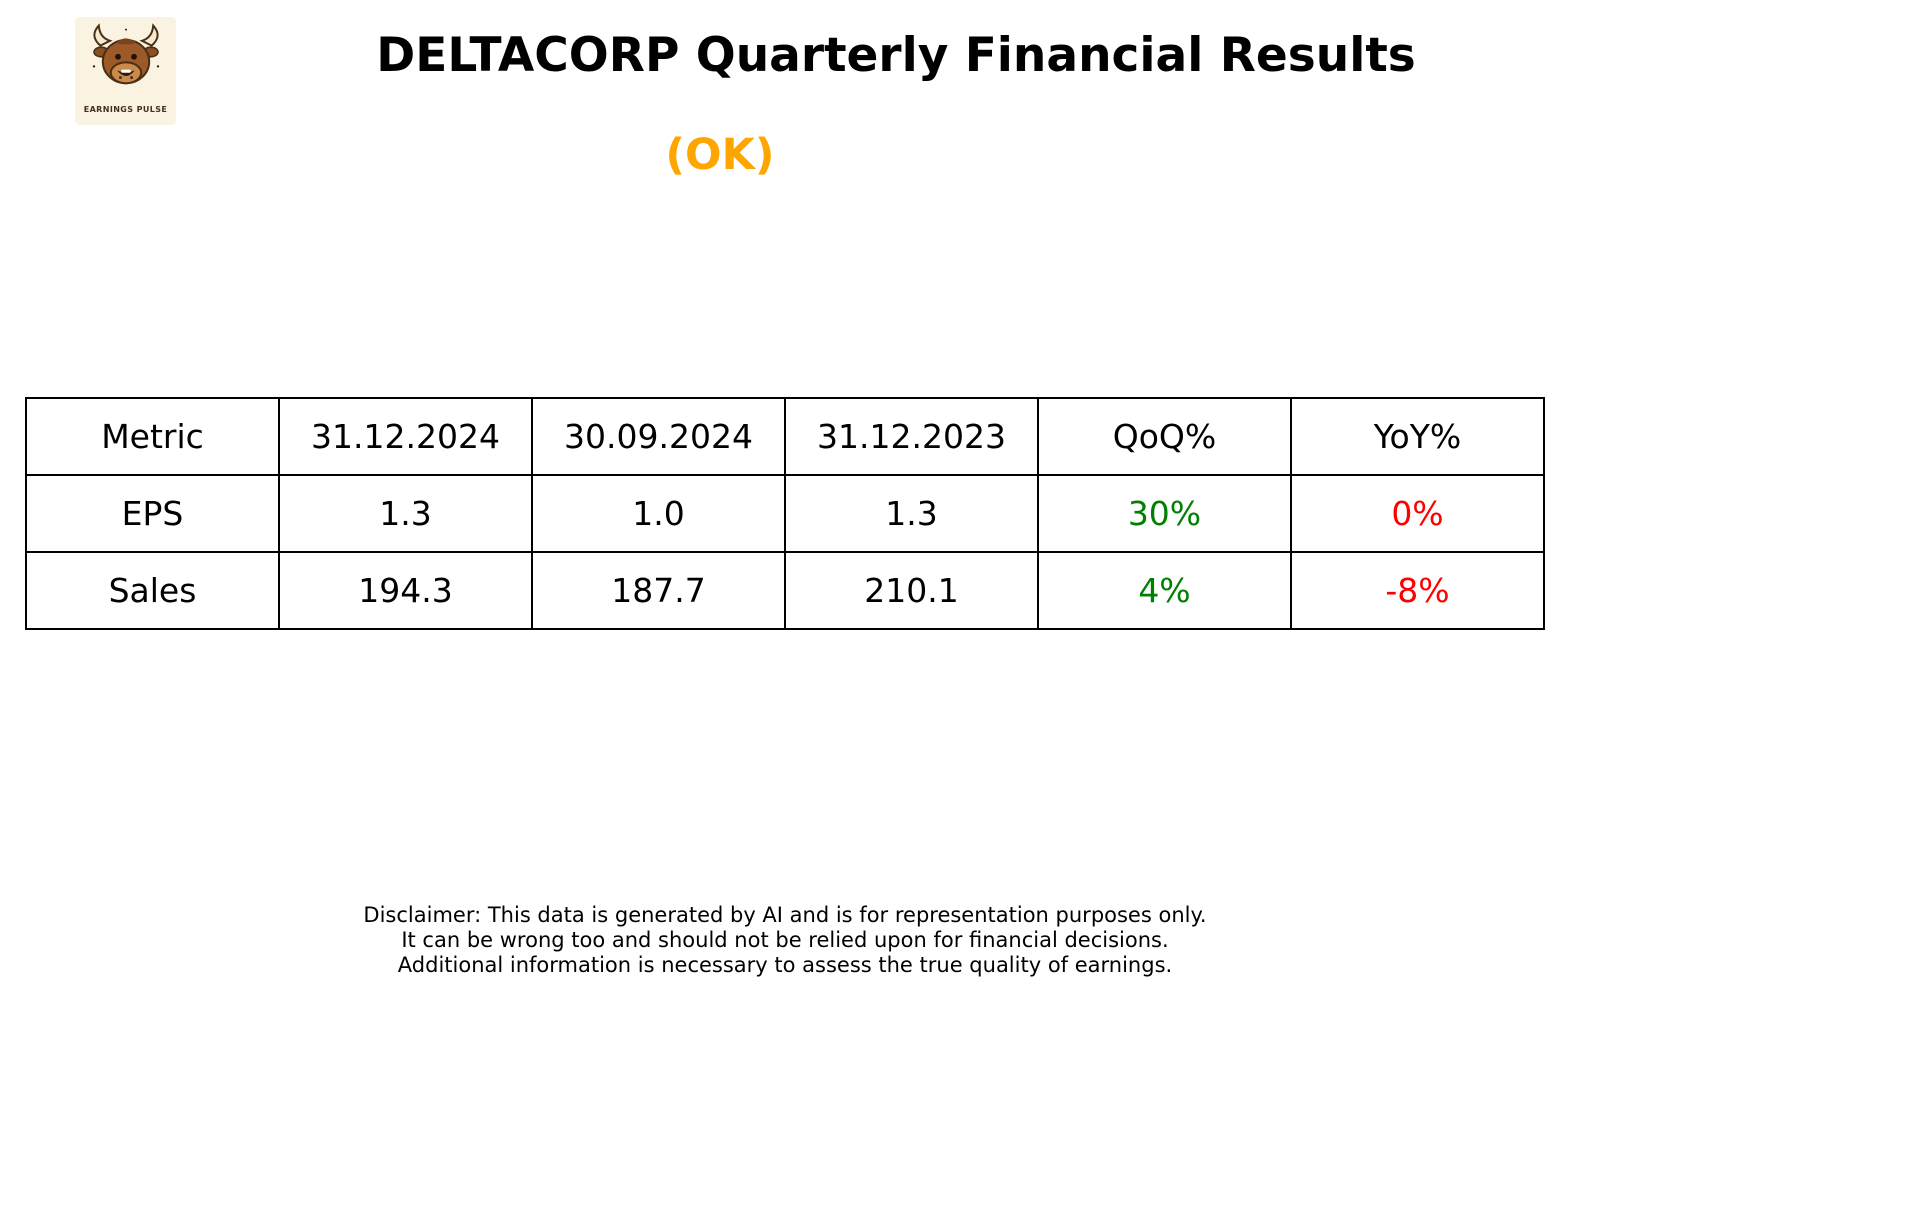 This screenshot has height=1220, width=1919. What do you see at coordinates (658, 513) in the screenshot?
I see `eps-q-previous-cell: 1.0` at bounding box center [658, 513].